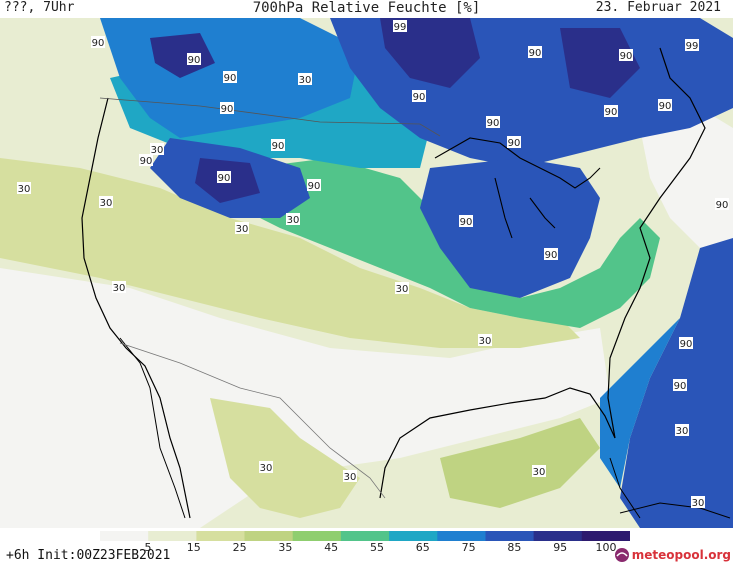 This screenshot has width=733, height=566. What do you see at coordinates (675, 510) in the screenshot?
I see `cuba-outline` at bounding box center [675, 510].